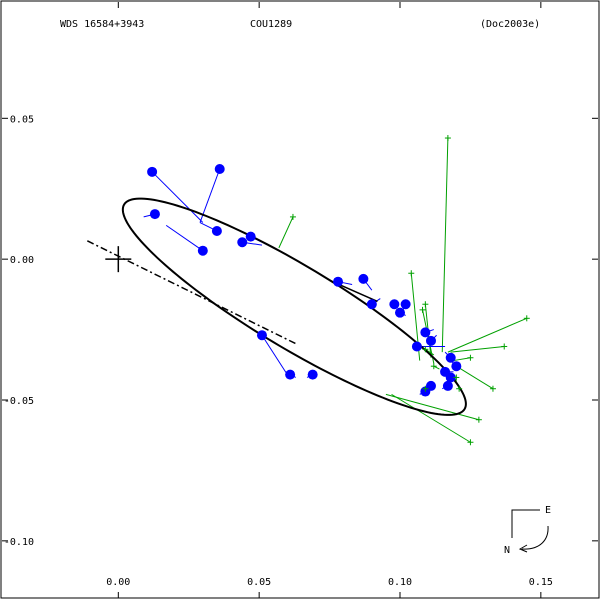  What do you see at coordinates (507, 550) in the screenshot?
I see `compass-north-label: N` at bounding box center [507, 550].